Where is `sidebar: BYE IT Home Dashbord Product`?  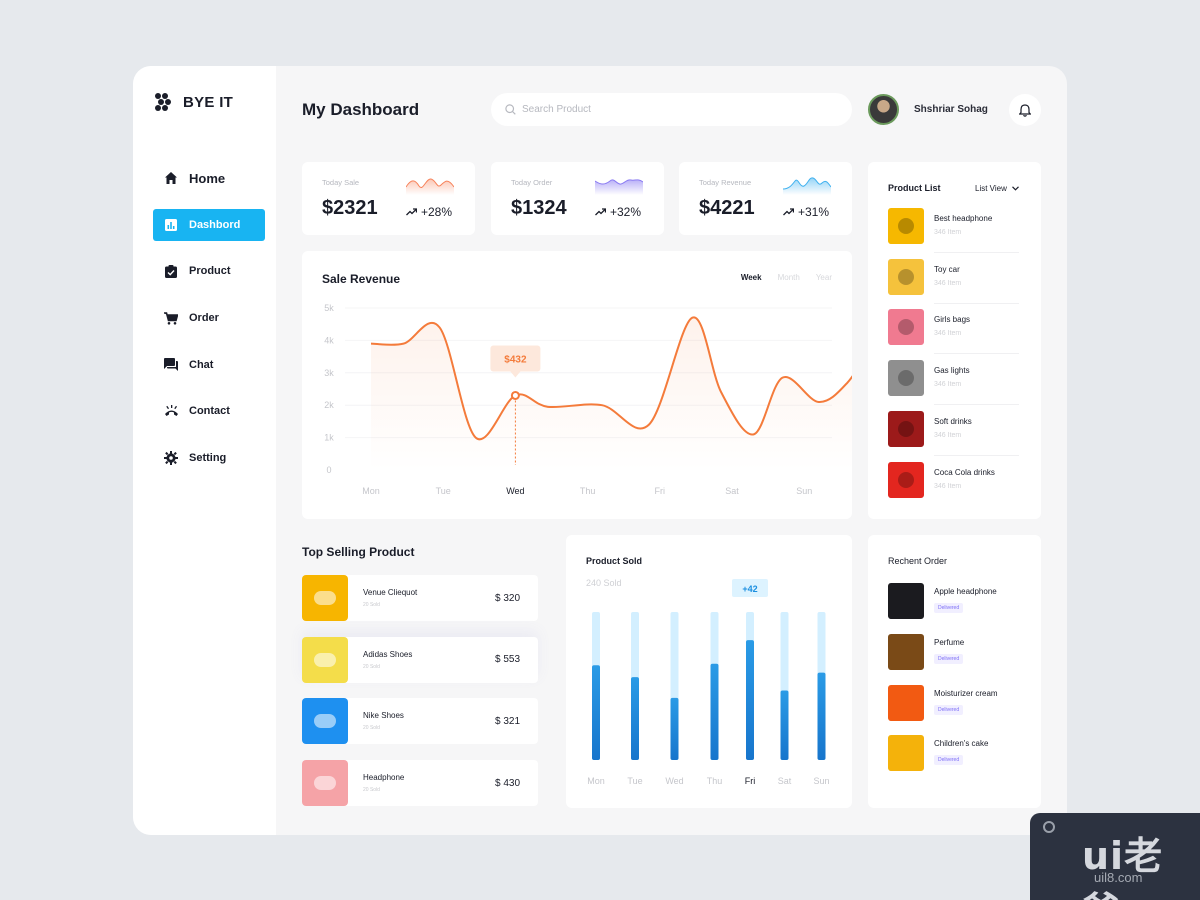
sidebar: BYE IT Home Dashbord Product is located at coordinates (204, 450).